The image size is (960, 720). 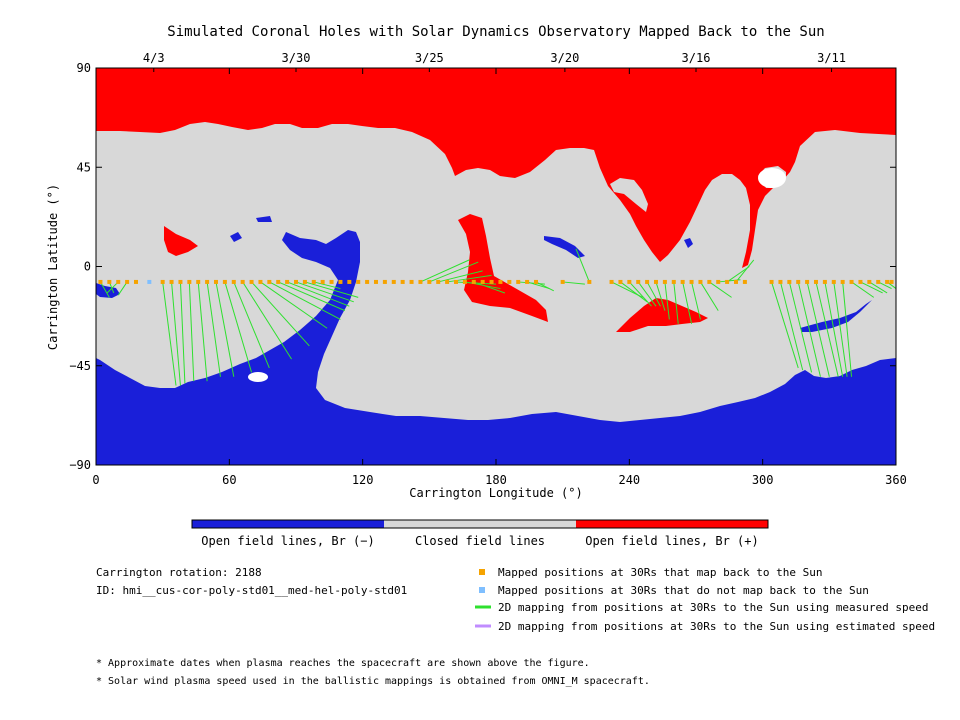 I want to click on colorbar-label-closed: Closed field lines, so click(x=480, y=541).